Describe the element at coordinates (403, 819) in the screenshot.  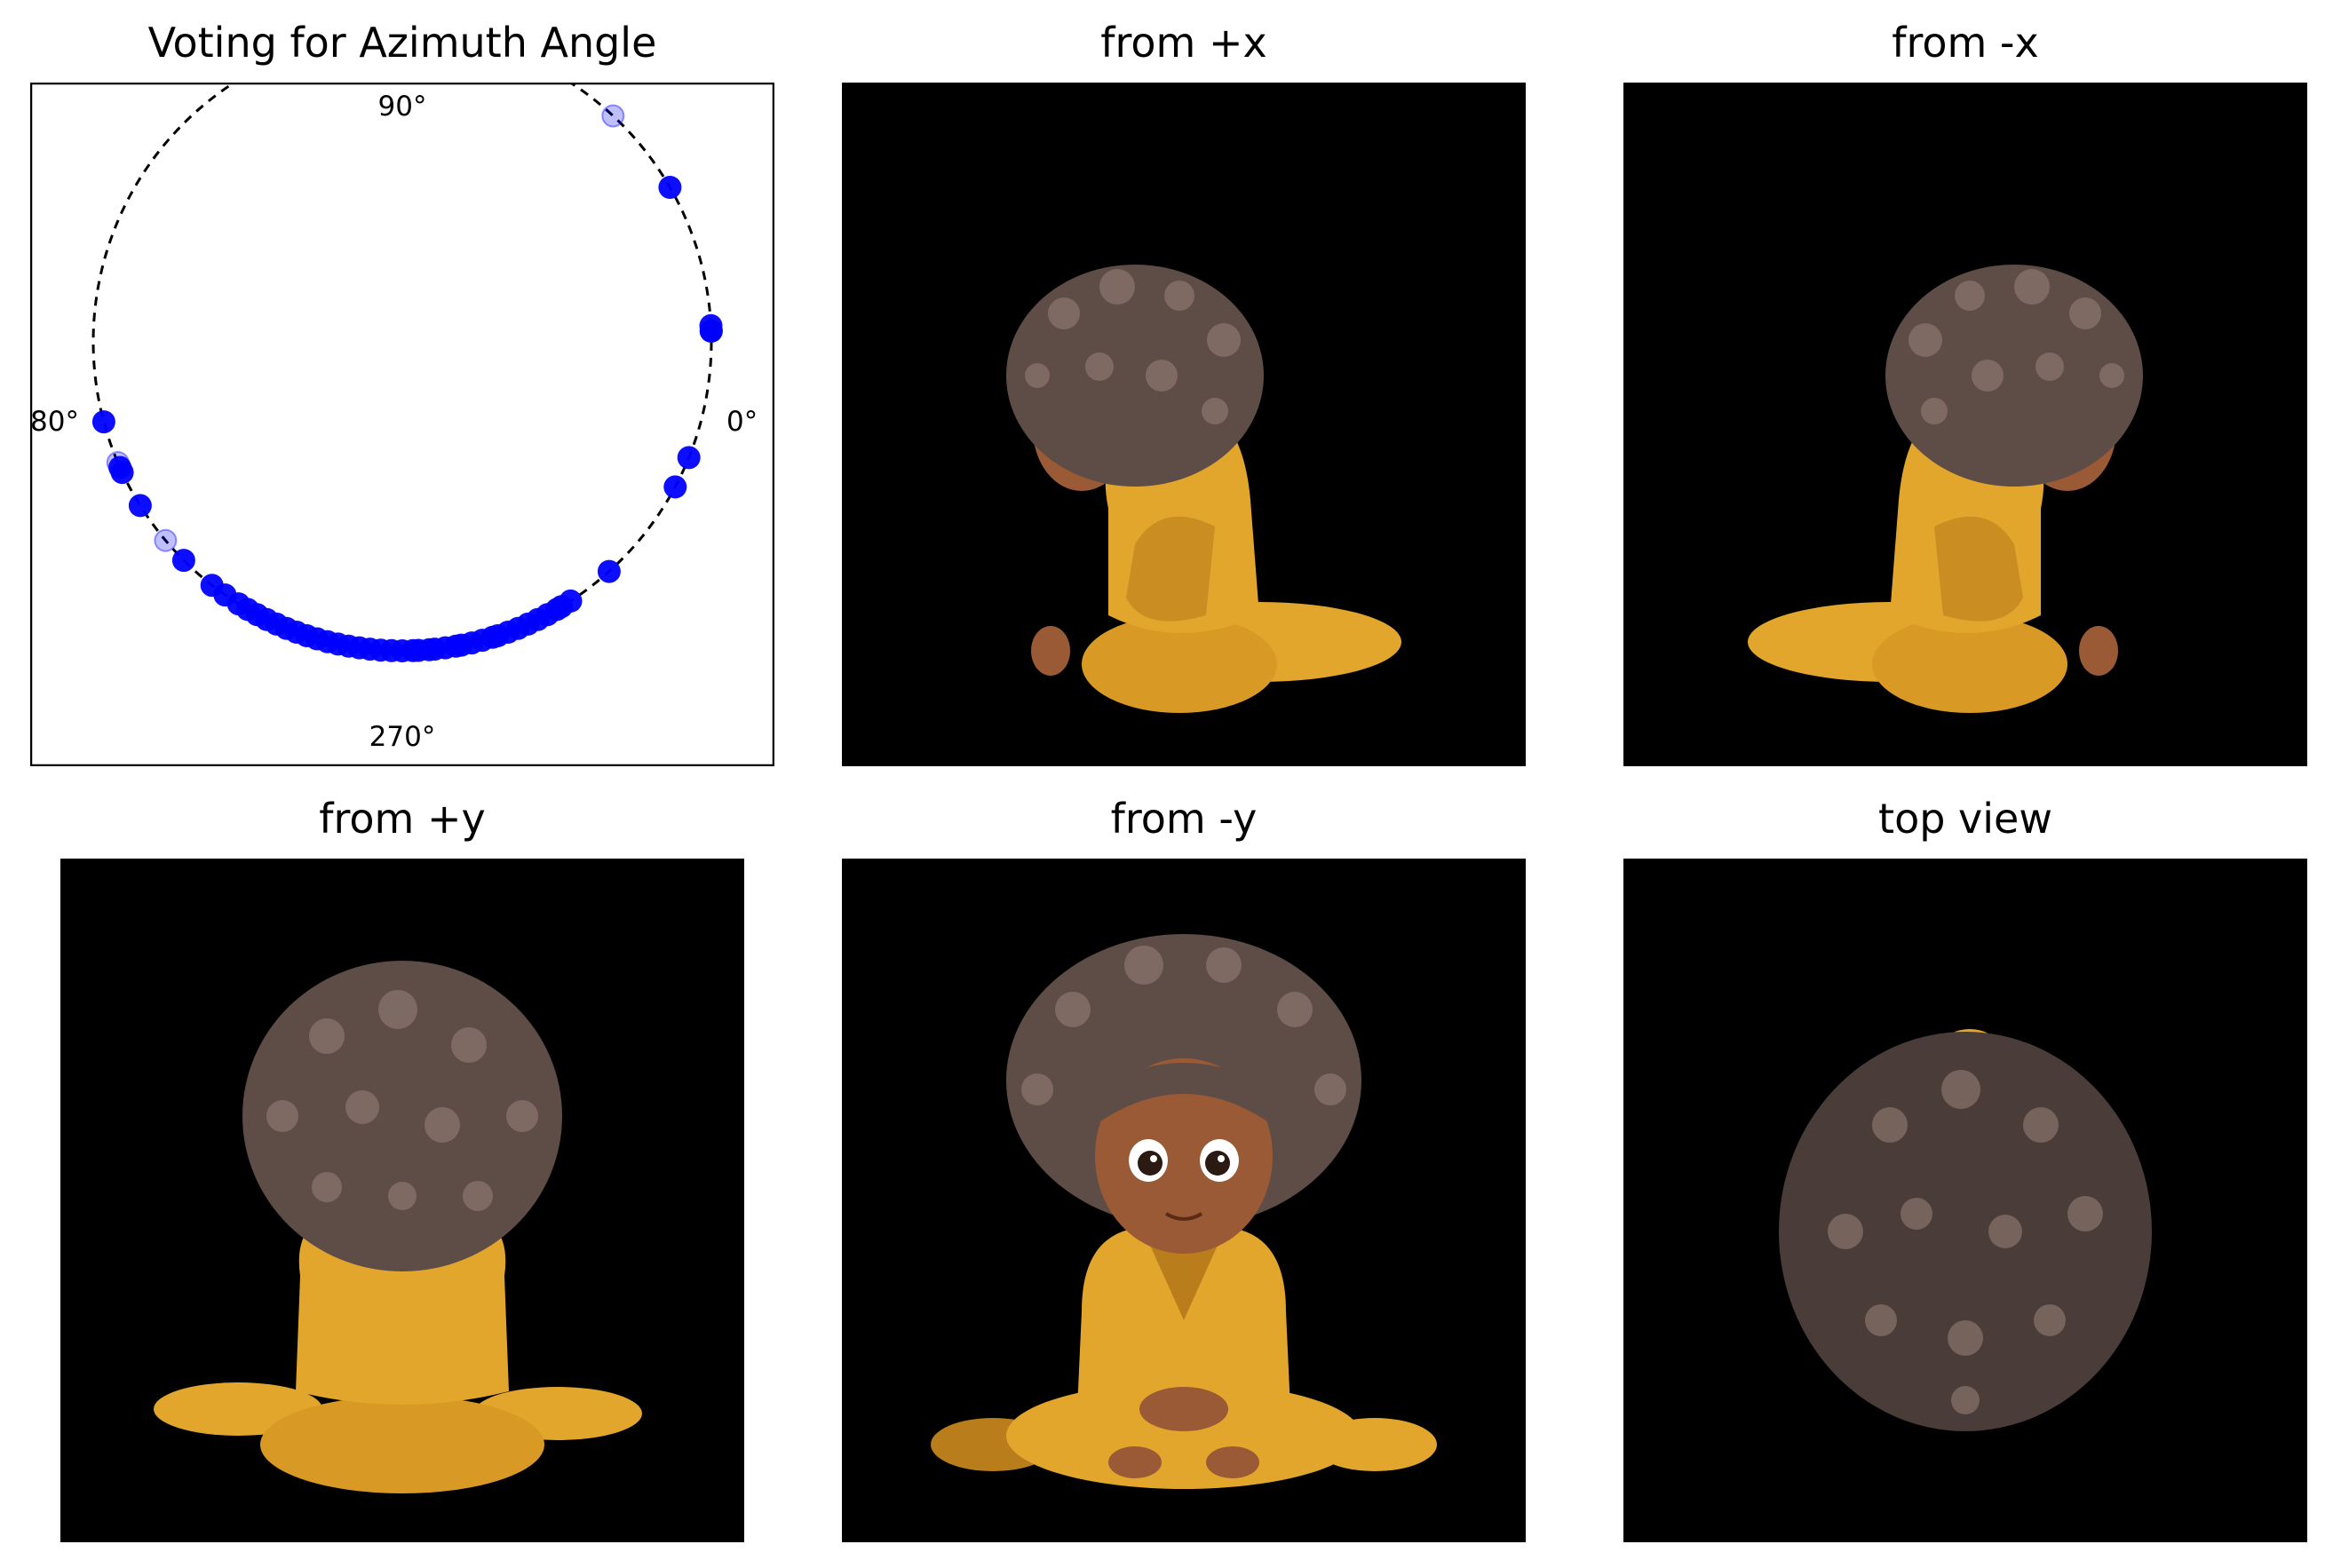
I see `plus-y-title: from +y` at that location.